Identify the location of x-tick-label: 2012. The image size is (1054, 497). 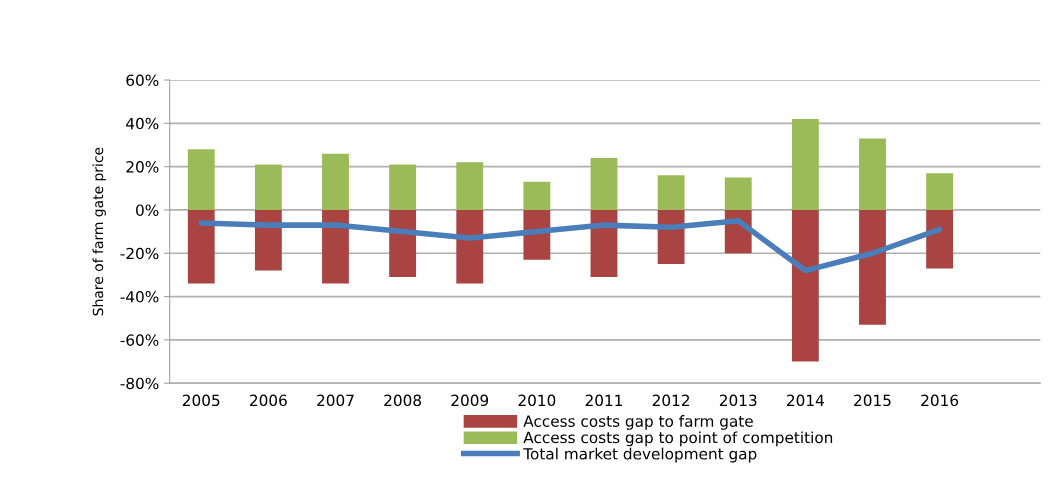
(671, 400).